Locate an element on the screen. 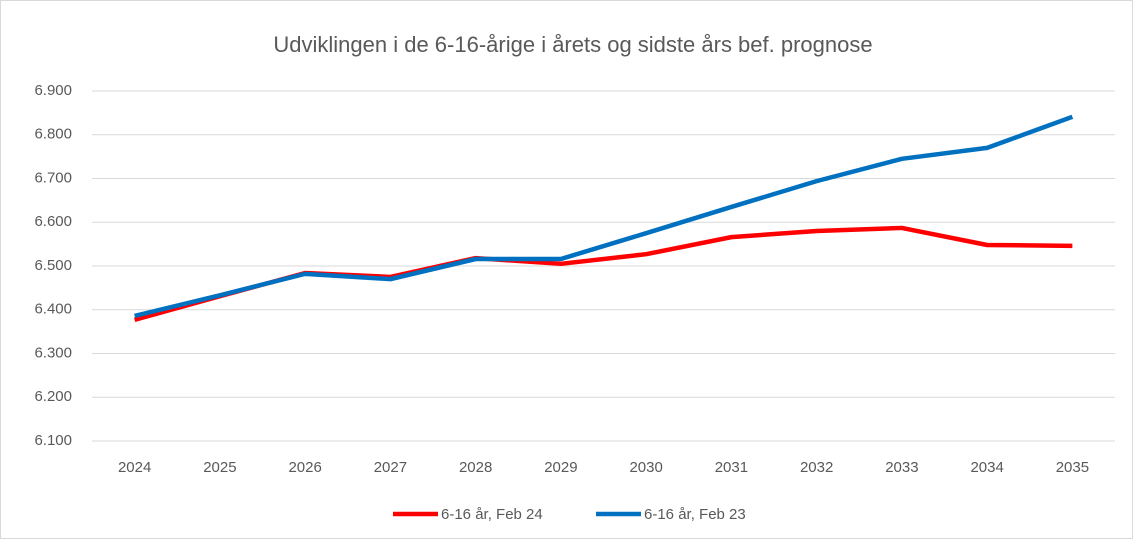  x-tick-label: 2031 is located at coordinates (731, 467).